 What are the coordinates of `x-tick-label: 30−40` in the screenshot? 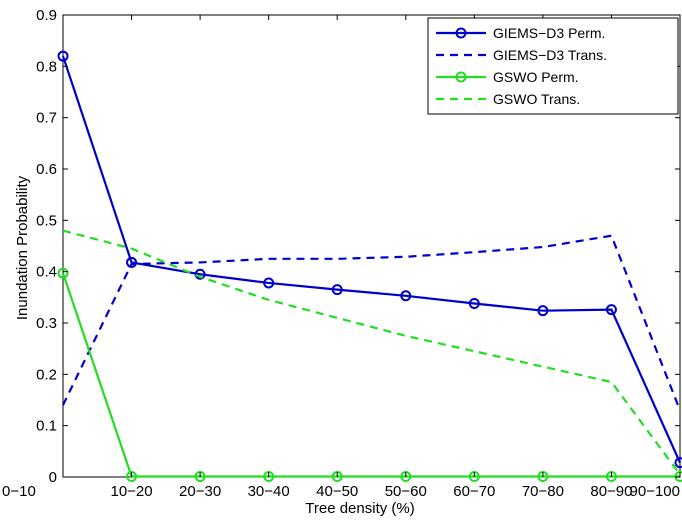 It's located at (269, 491).